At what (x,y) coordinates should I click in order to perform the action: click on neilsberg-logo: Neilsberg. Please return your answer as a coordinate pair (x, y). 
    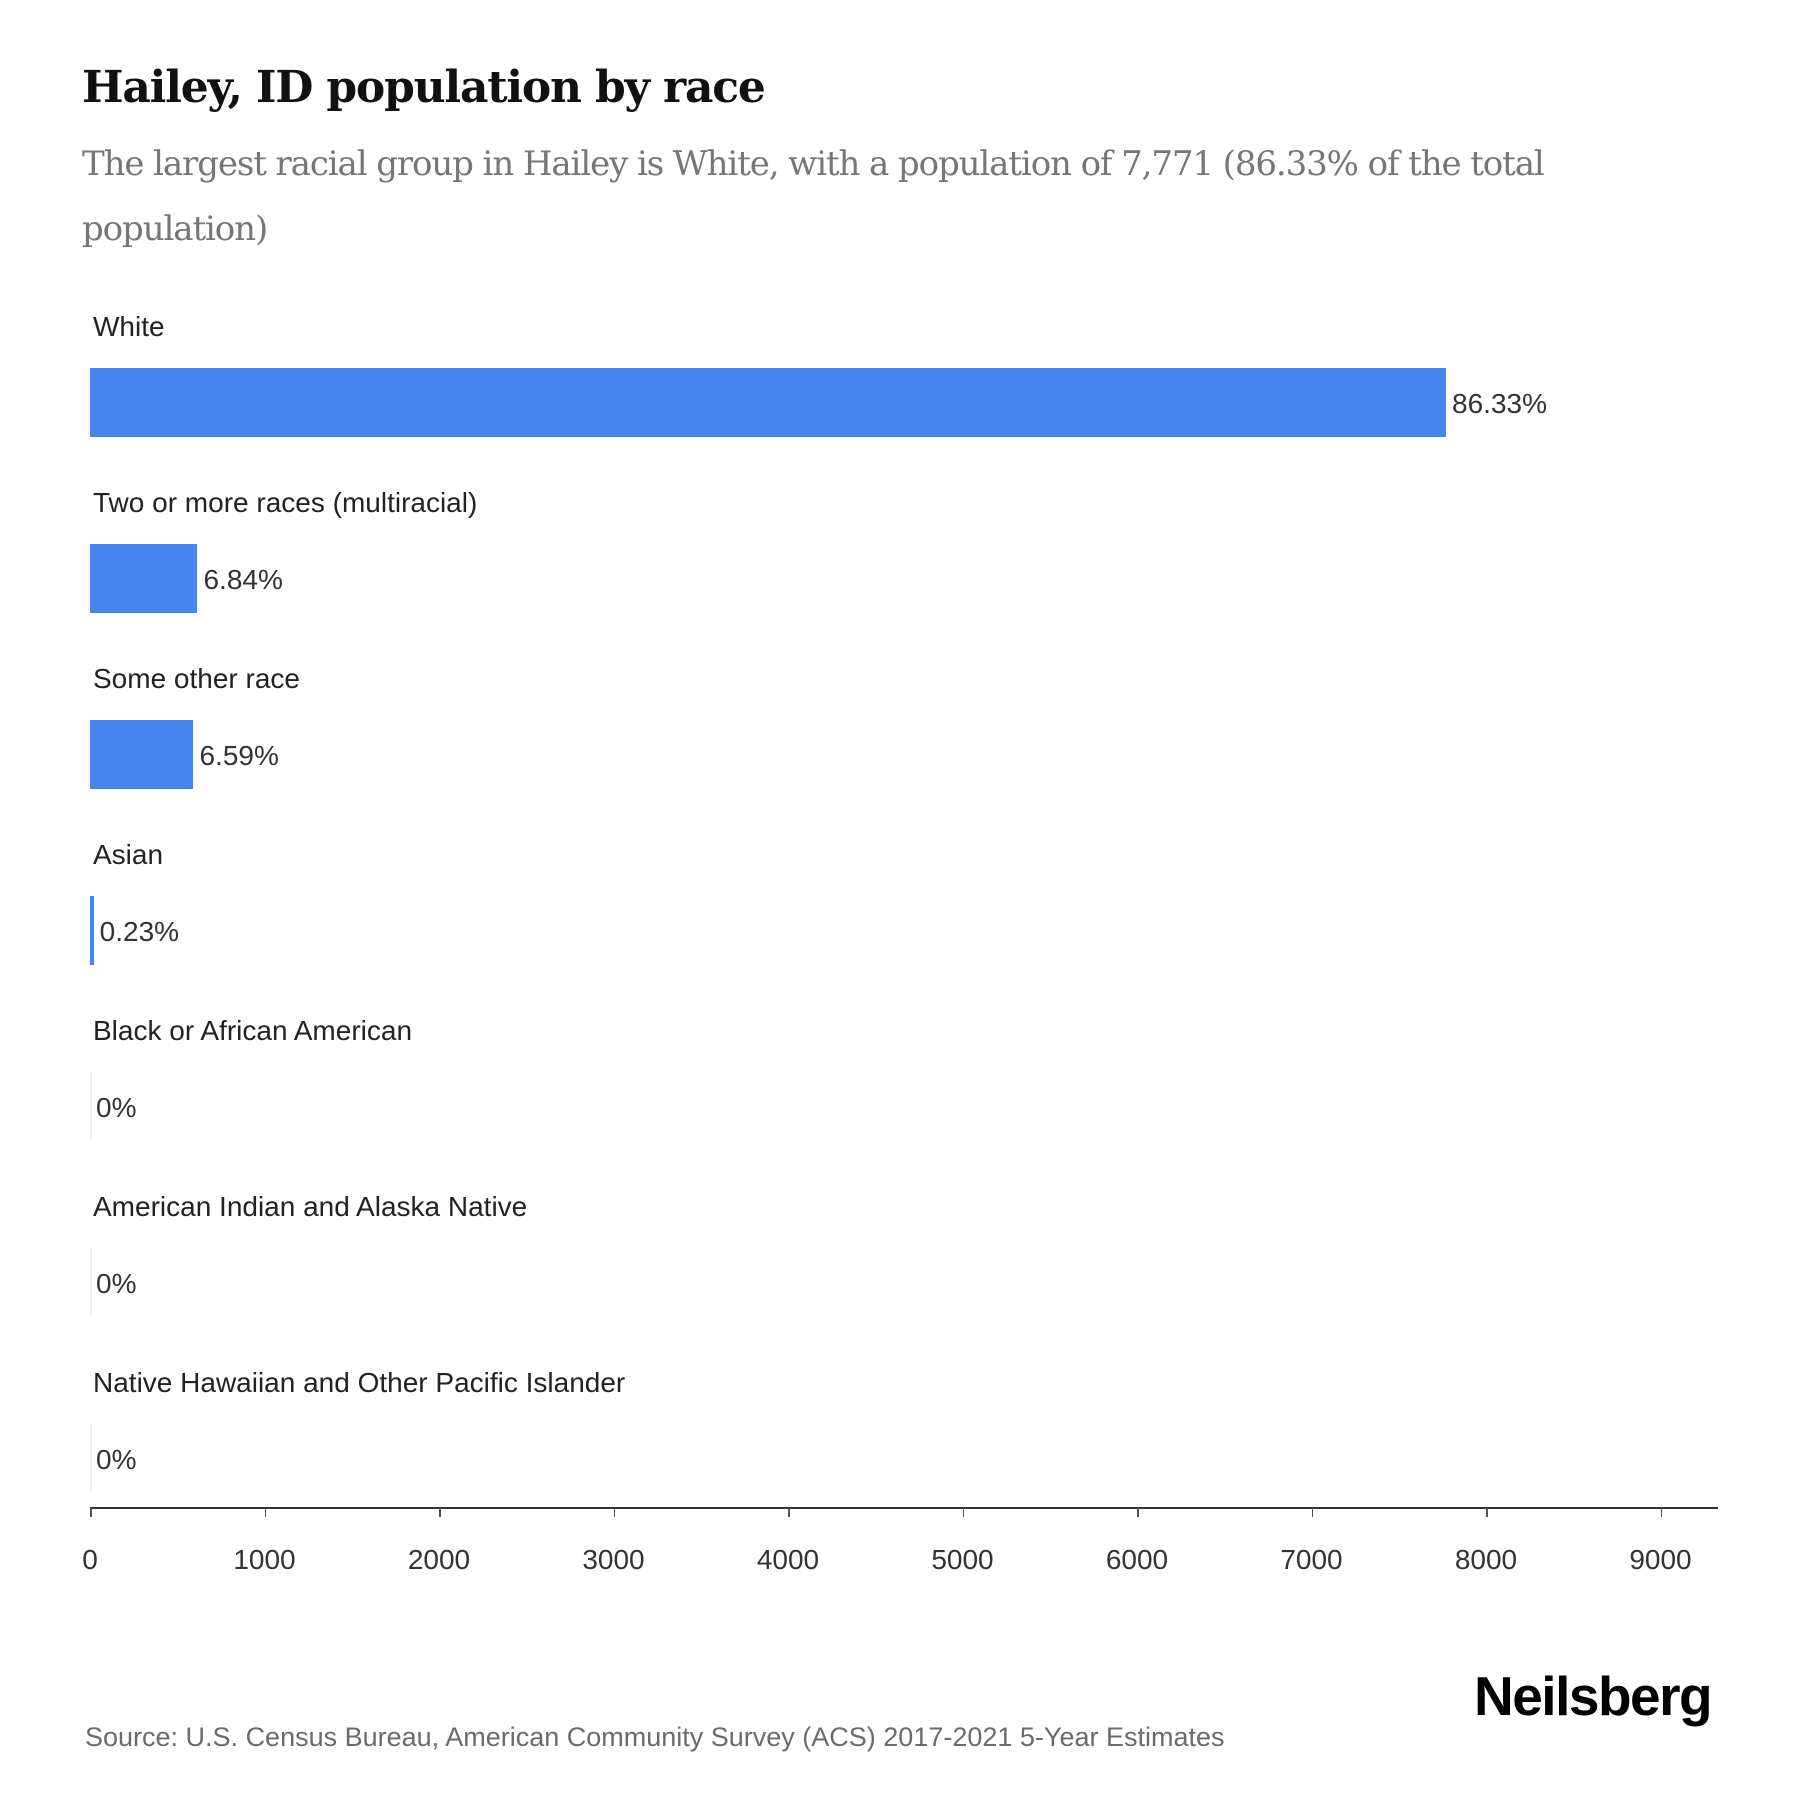
    Looking at the image, I should click on (1593, 1696).